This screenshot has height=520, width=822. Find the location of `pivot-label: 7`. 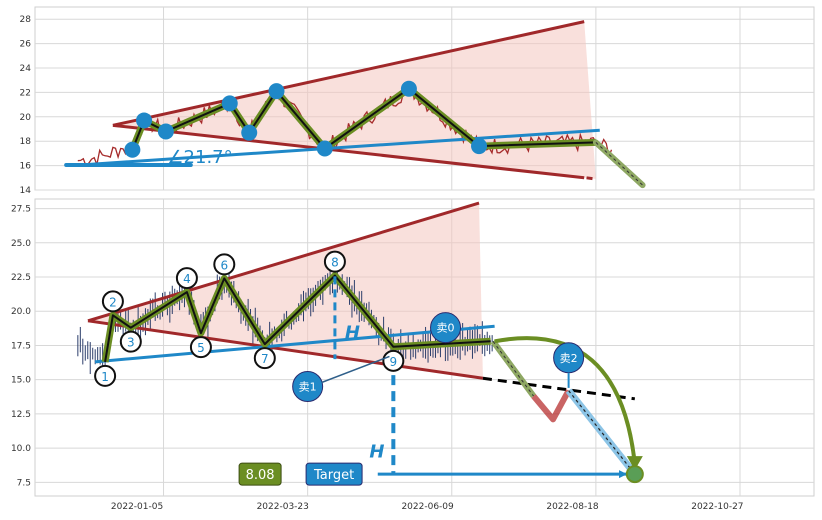

pivot-label: 7 is located at coordinates (265, 359).